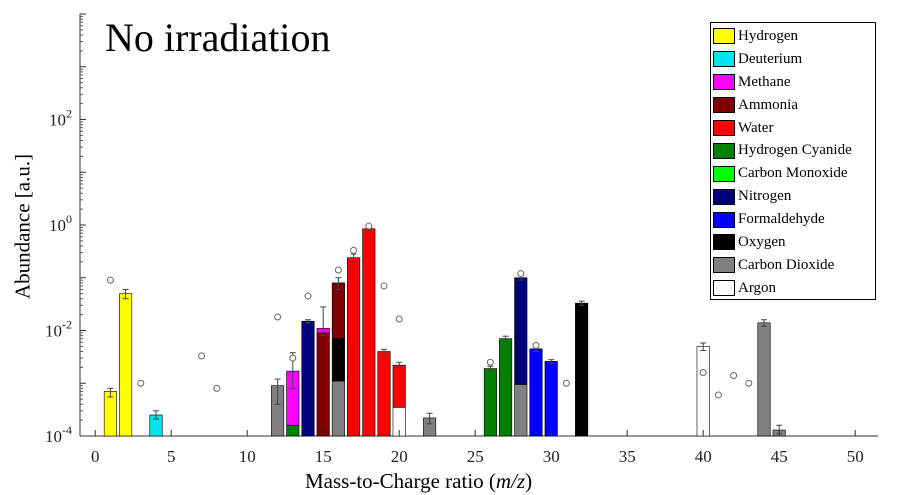 This screenshot has height=495, width=897. What do you see at coordinates (703, 391) in the screenshot?
I see `bar-argon` at bounding box center [703, 391].